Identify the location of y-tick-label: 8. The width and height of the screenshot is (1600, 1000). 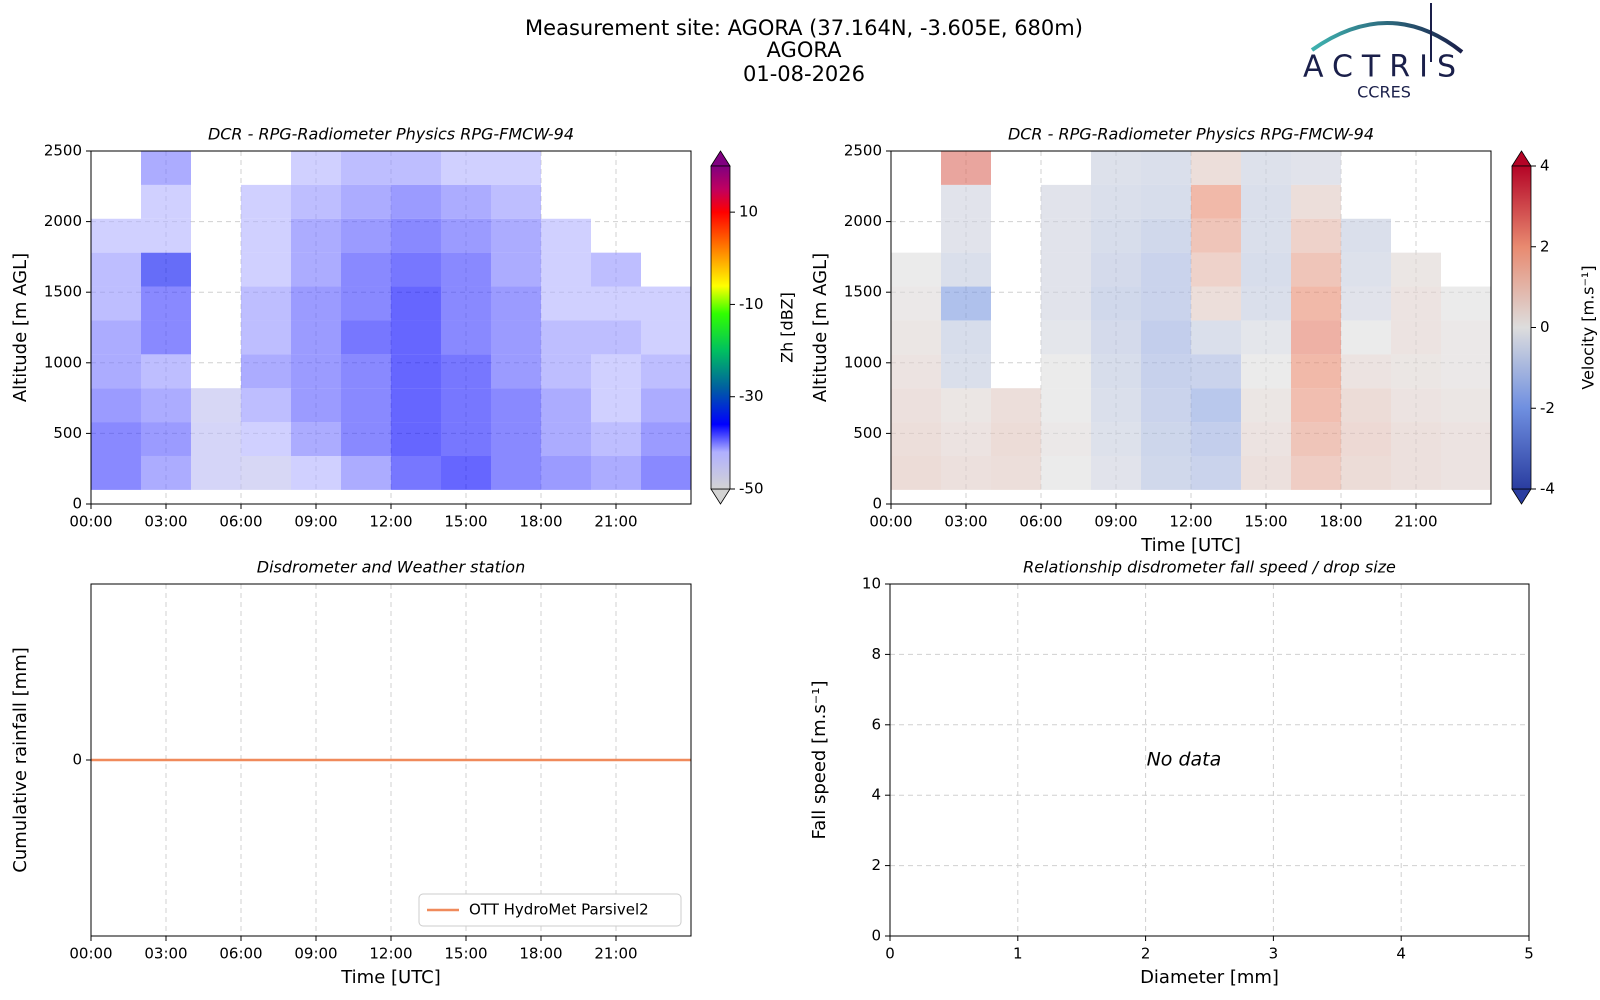
(876, 654).